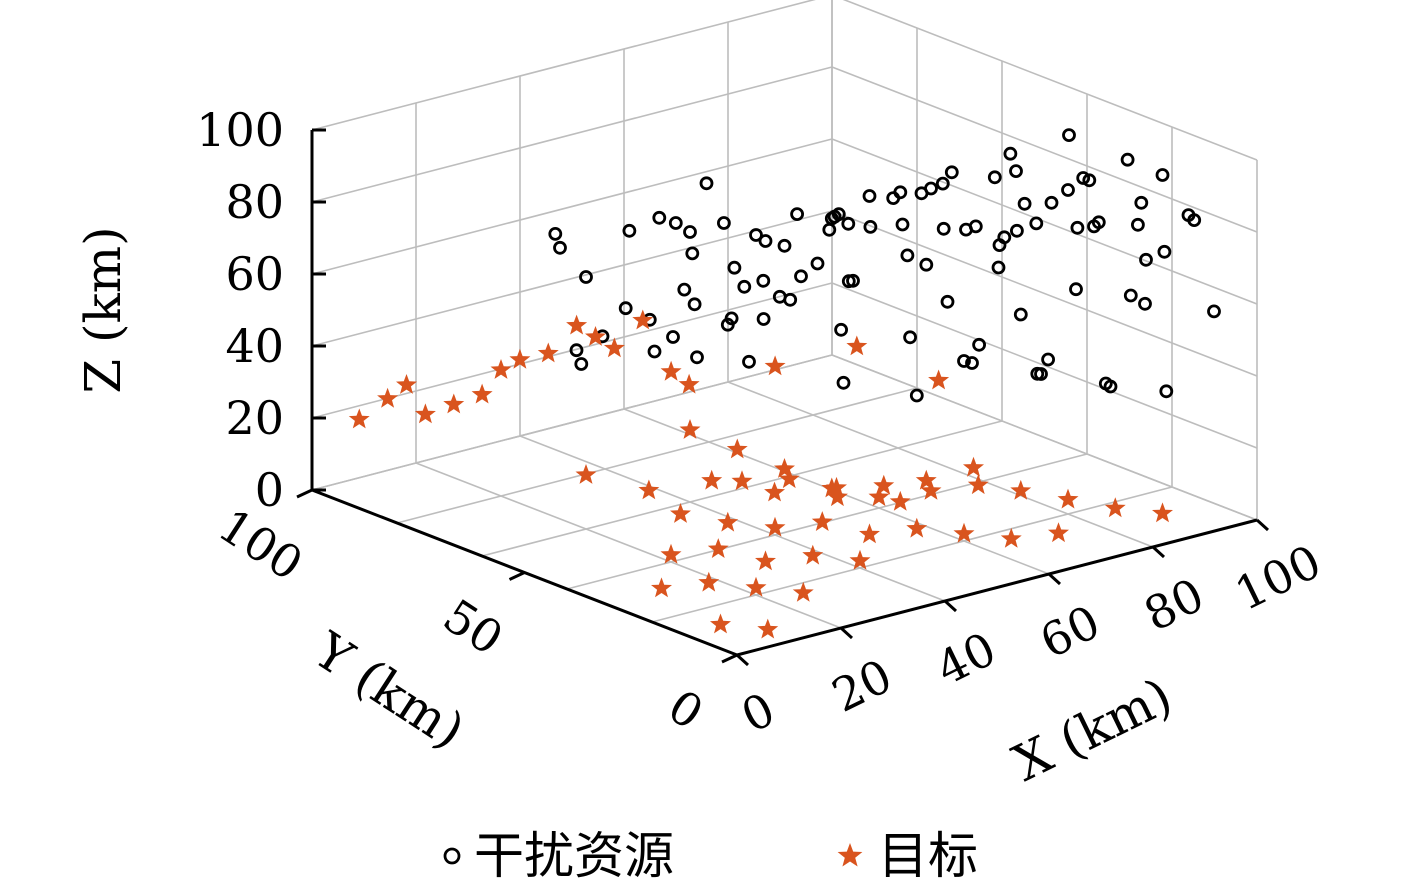 This screenshot has height=888, width=1417. I want to click on z-tick-label: 60, so click(254, 274).